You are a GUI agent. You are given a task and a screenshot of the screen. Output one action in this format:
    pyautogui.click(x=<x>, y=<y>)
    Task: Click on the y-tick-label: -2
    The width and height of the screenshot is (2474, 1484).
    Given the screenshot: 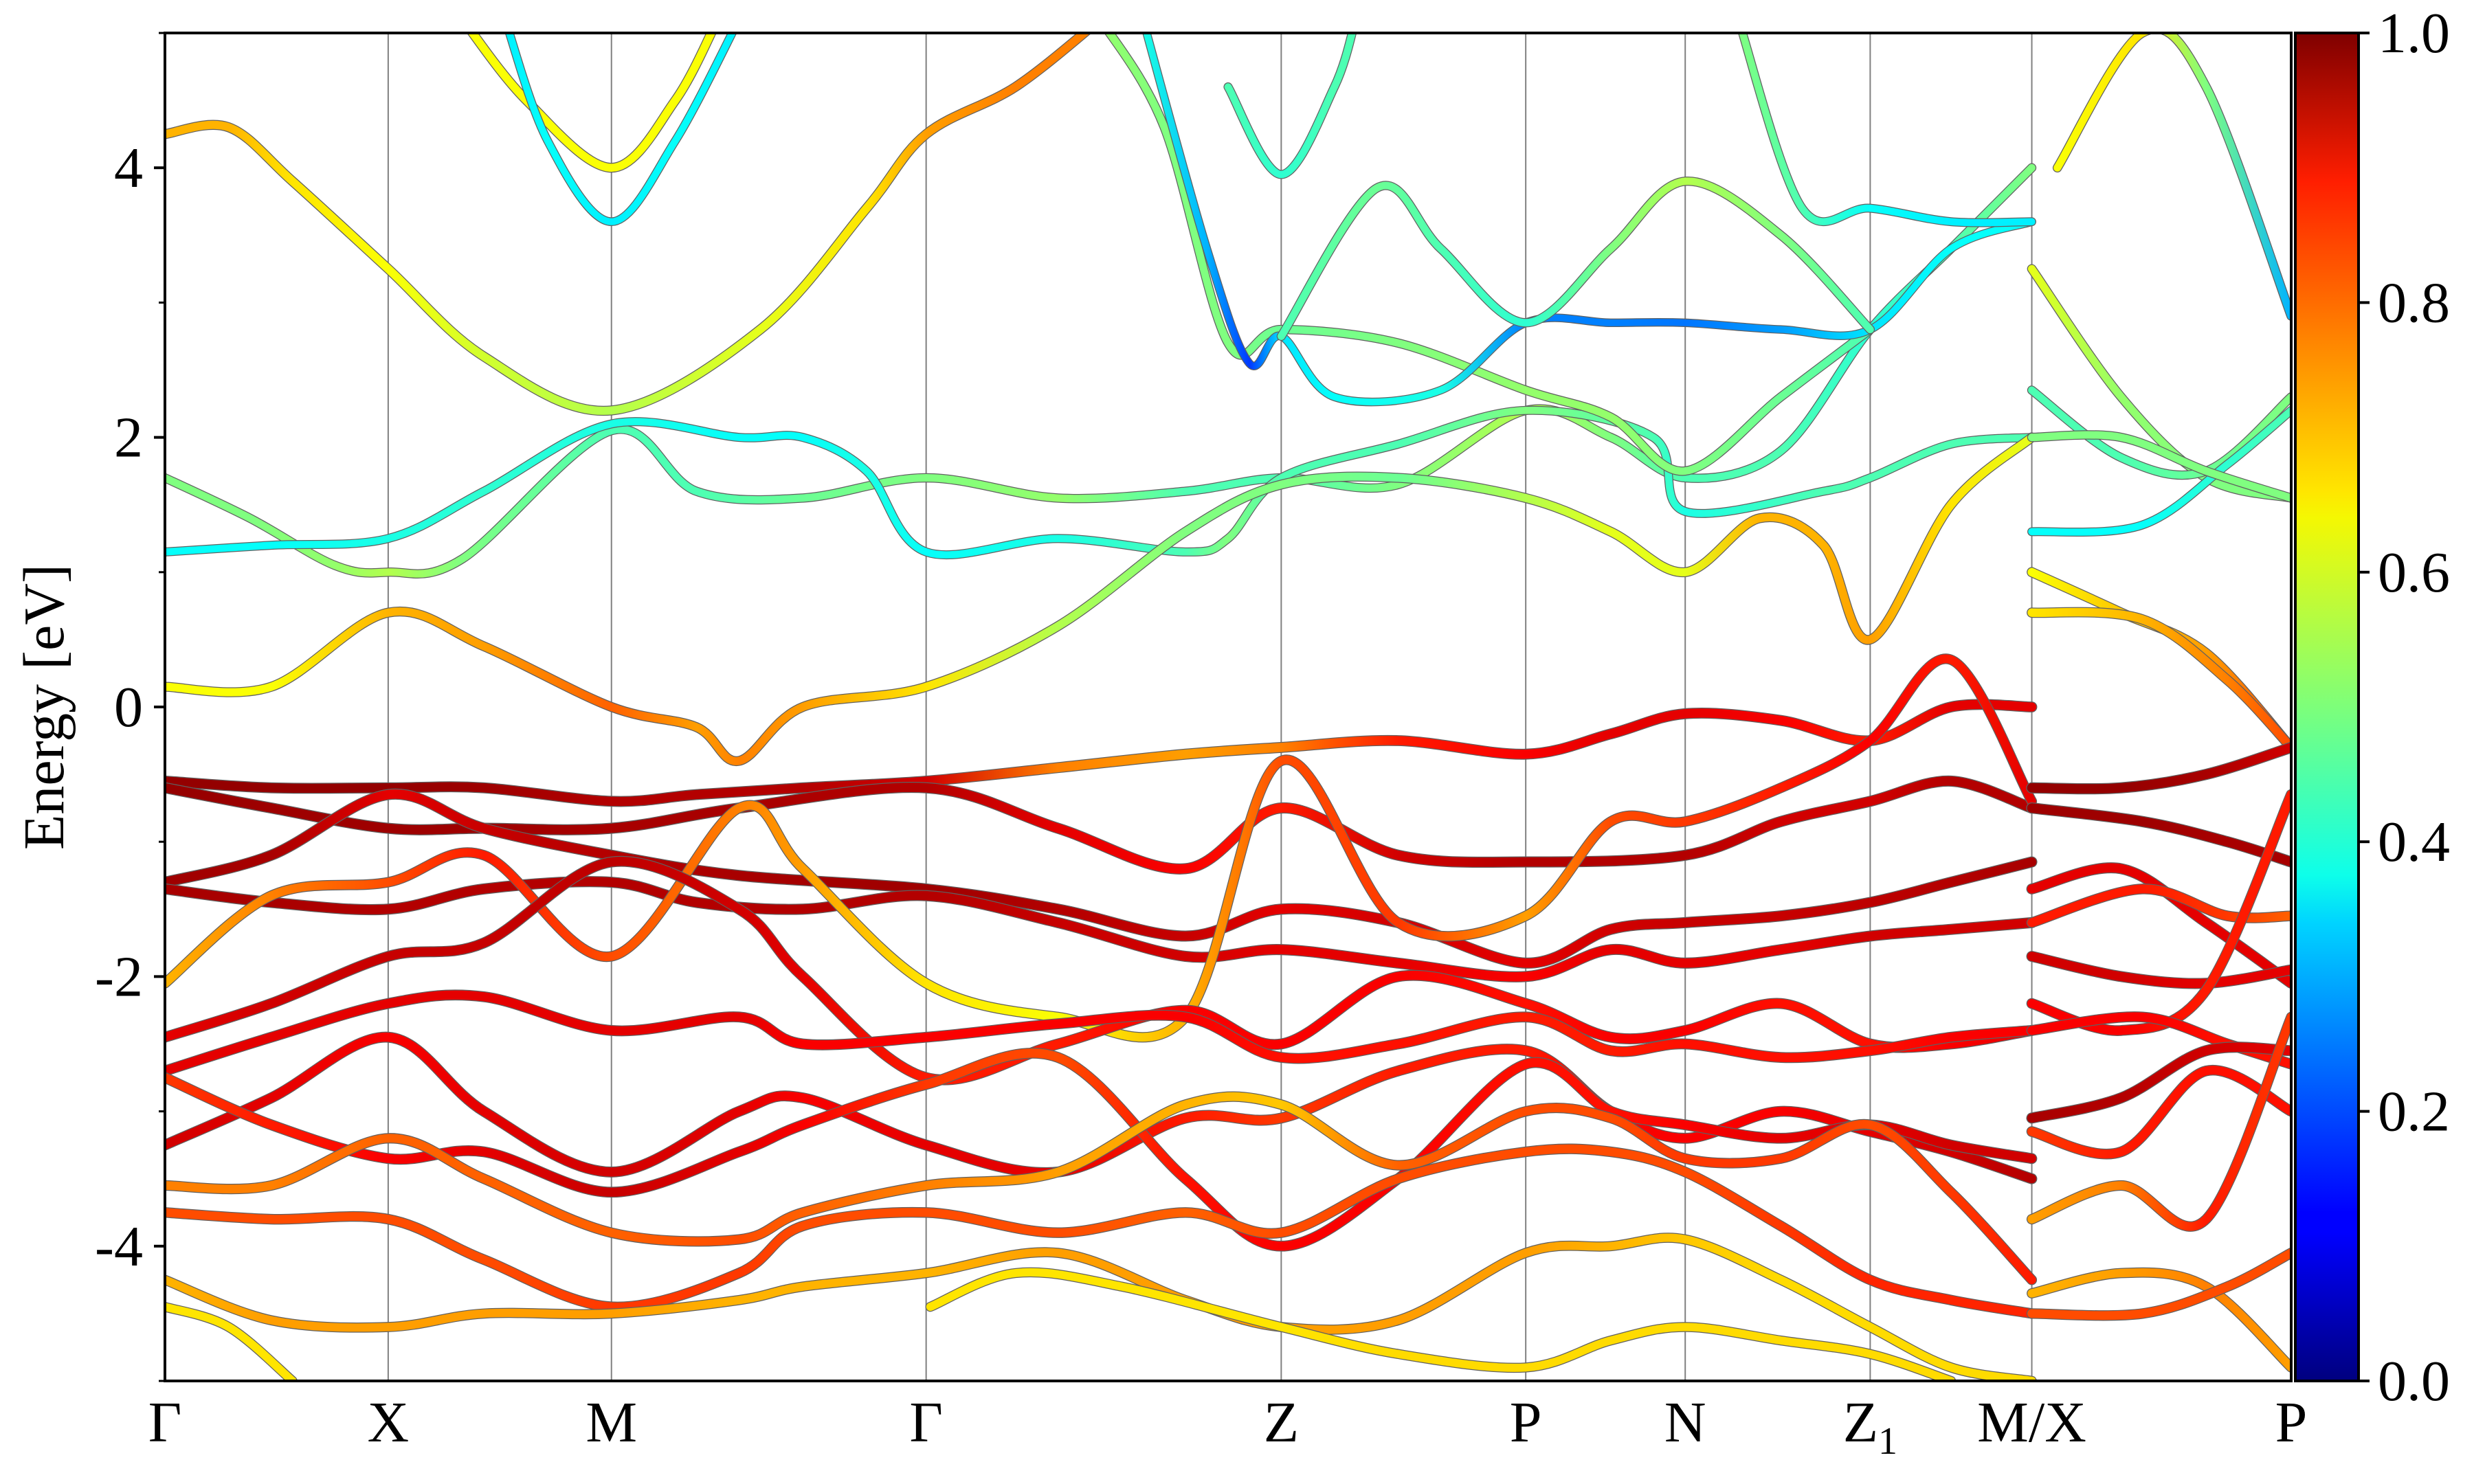 What is the action you would take?
    pyautogui.click(x=119, y=977)
    